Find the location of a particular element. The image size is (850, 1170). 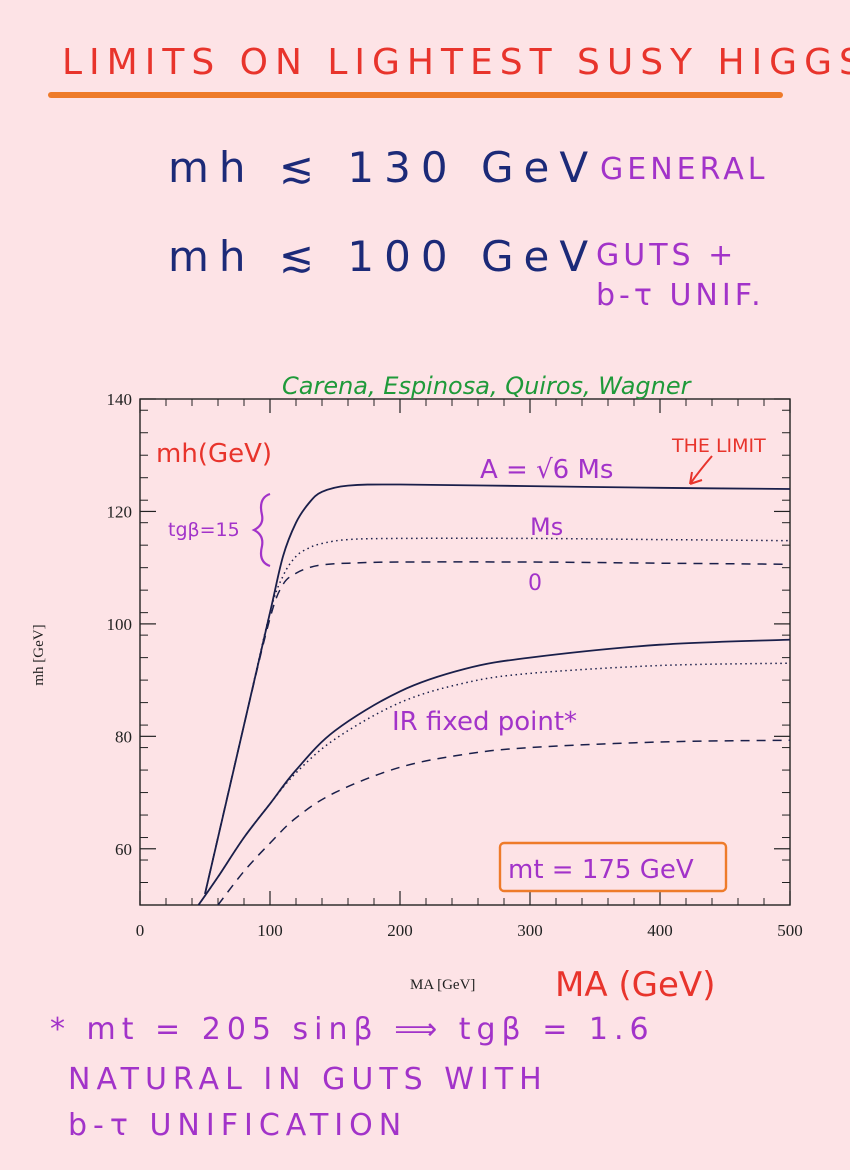

footer-line-3: b-τ UNIFICATION is located at coordinates (238, 1125).